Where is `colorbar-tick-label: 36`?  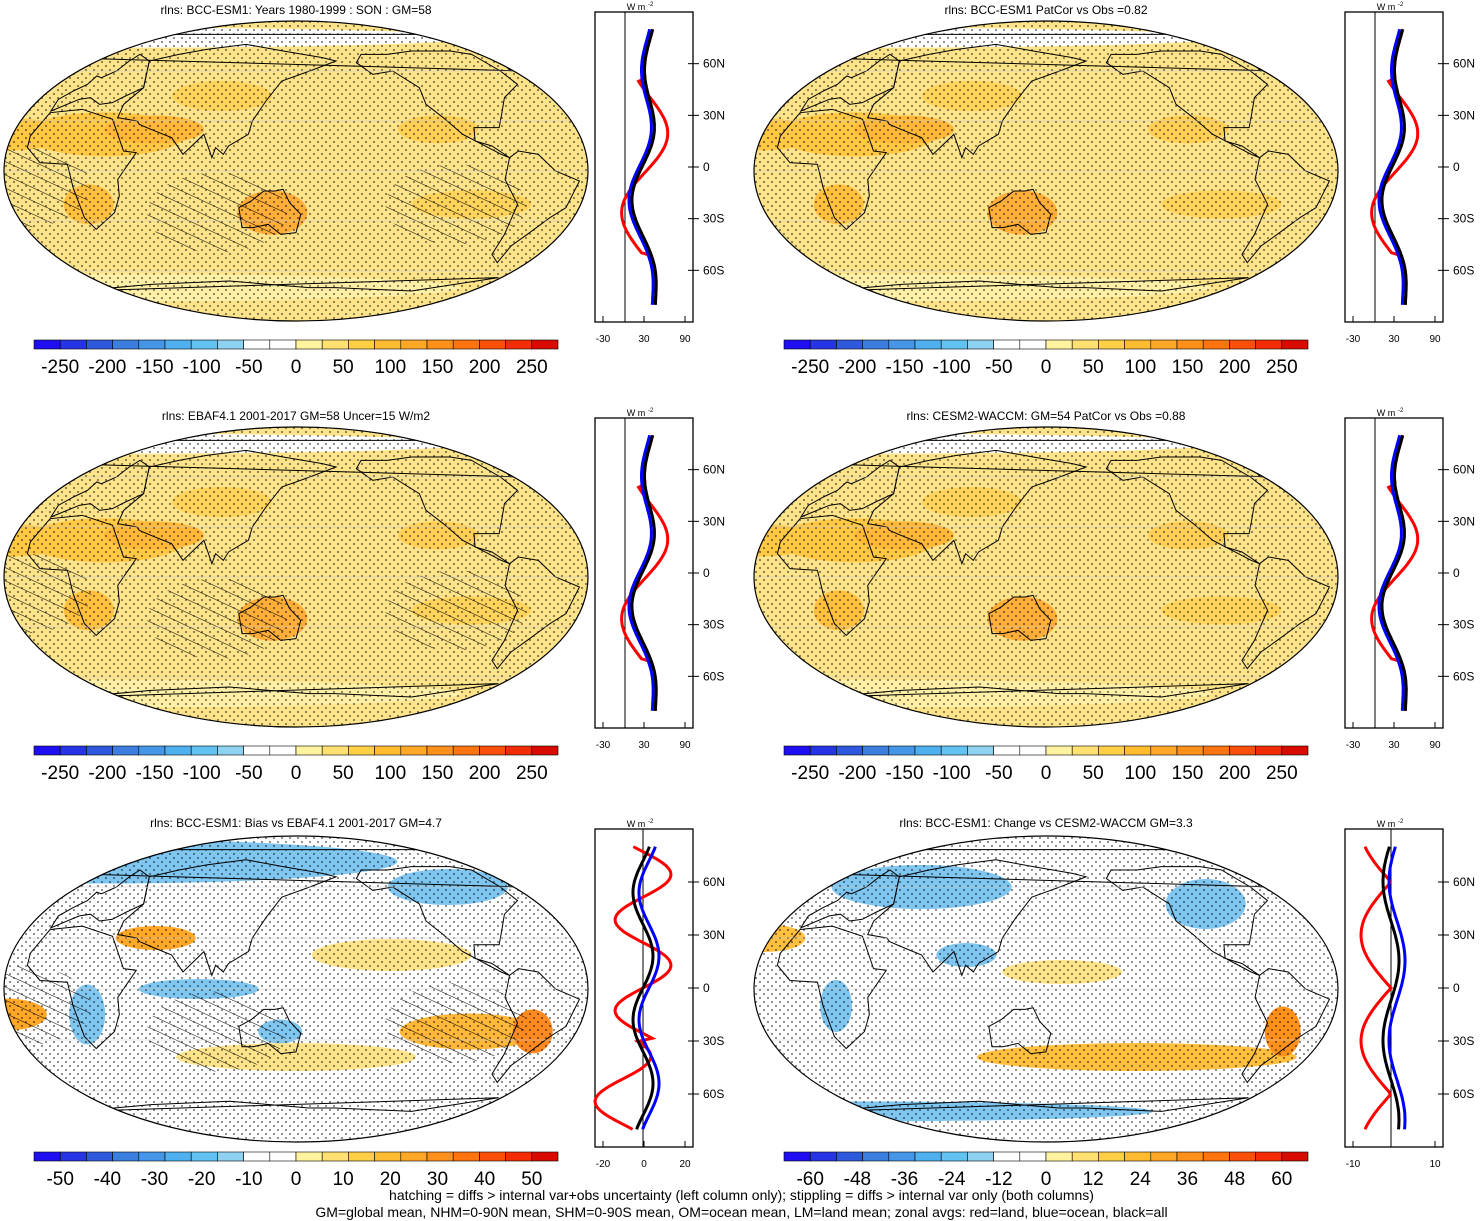 colorbar-tick-label: 36 is located at coordinates (1187, 1179).